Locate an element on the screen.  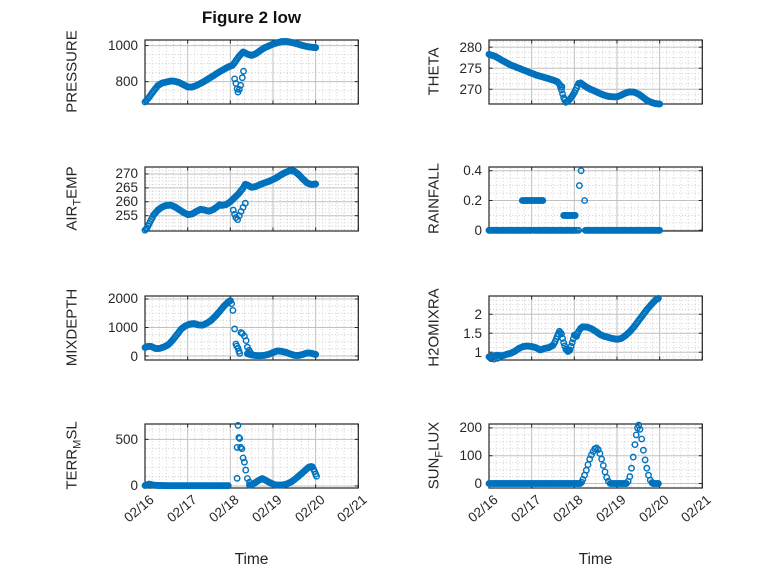
data-markers-rainfall is located at coordinates (574, 200).